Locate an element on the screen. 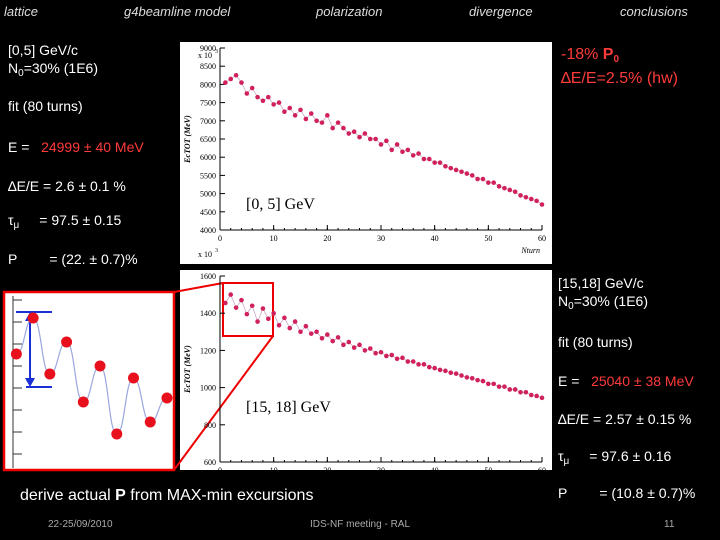 Image resolution: width=720 pixels, height=540 pixels. top-plot-y-tick-label: 5000 is located at coordinates (208, 194).